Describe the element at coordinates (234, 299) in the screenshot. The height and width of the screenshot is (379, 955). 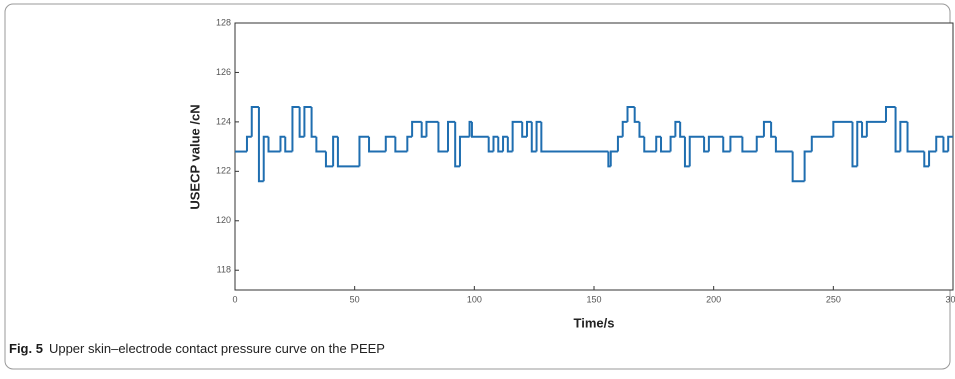
I see `x-tick-label: 0` at that location.